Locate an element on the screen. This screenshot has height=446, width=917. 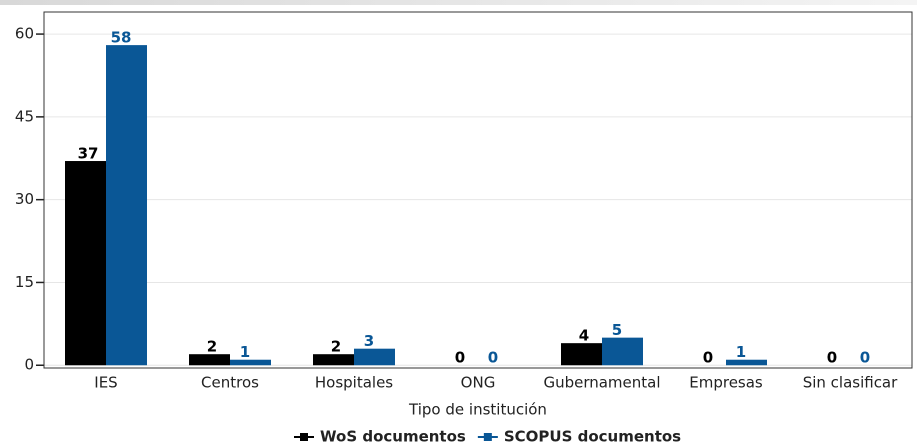
x-tick-label: Hospitales is located at coordinates (354, 383).